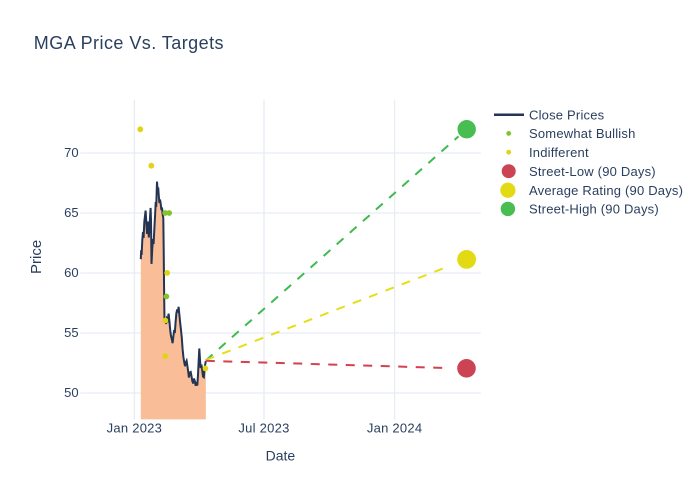 This screenshot has height=500, width=700. Describe the element at coordinates (582, 133) in the screenshot. I see `svg-text: Somewhat Bullish` at that location.